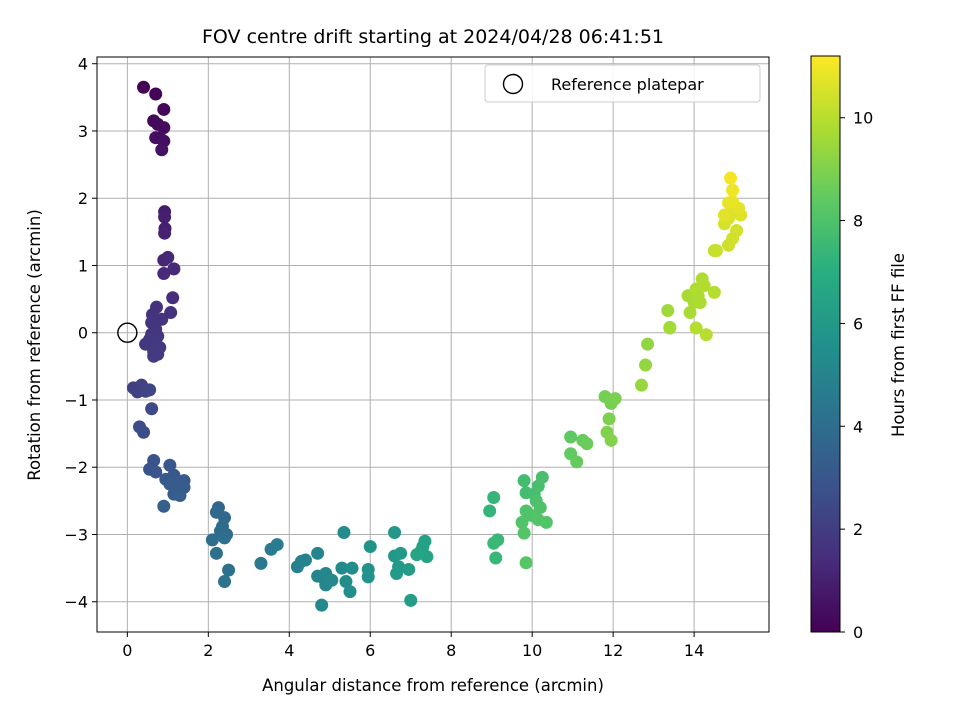 The image size is (960, 720). What do you see at coordinates (370, 650) in the screenshot?
I see `x-tick-label: 6` at bounding box center [370, 650].